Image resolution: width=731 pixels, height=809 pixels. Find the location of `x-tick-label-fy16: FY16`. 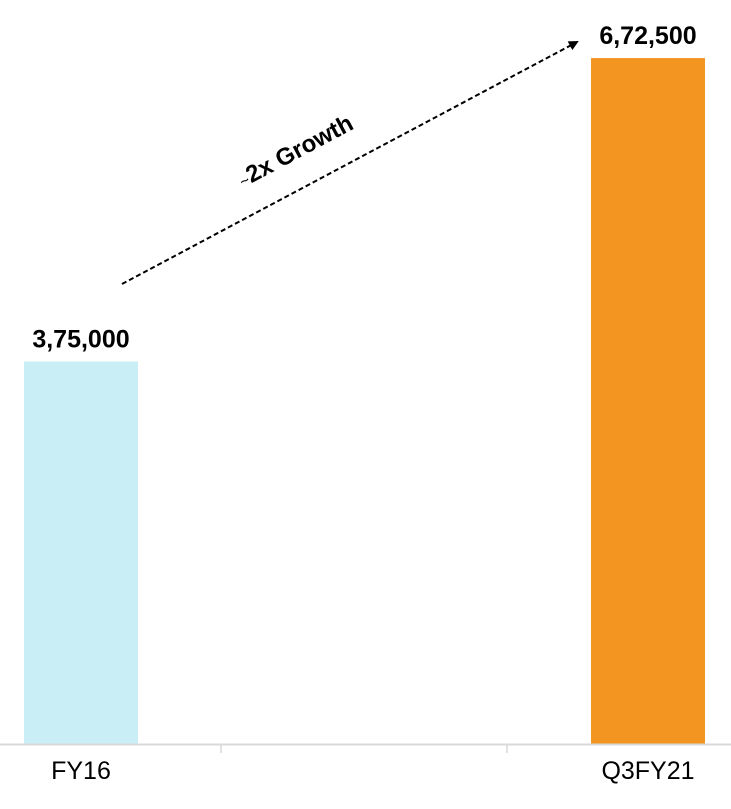

x-tick-label-fy16: FY16 is located at coordinates (81, 771).